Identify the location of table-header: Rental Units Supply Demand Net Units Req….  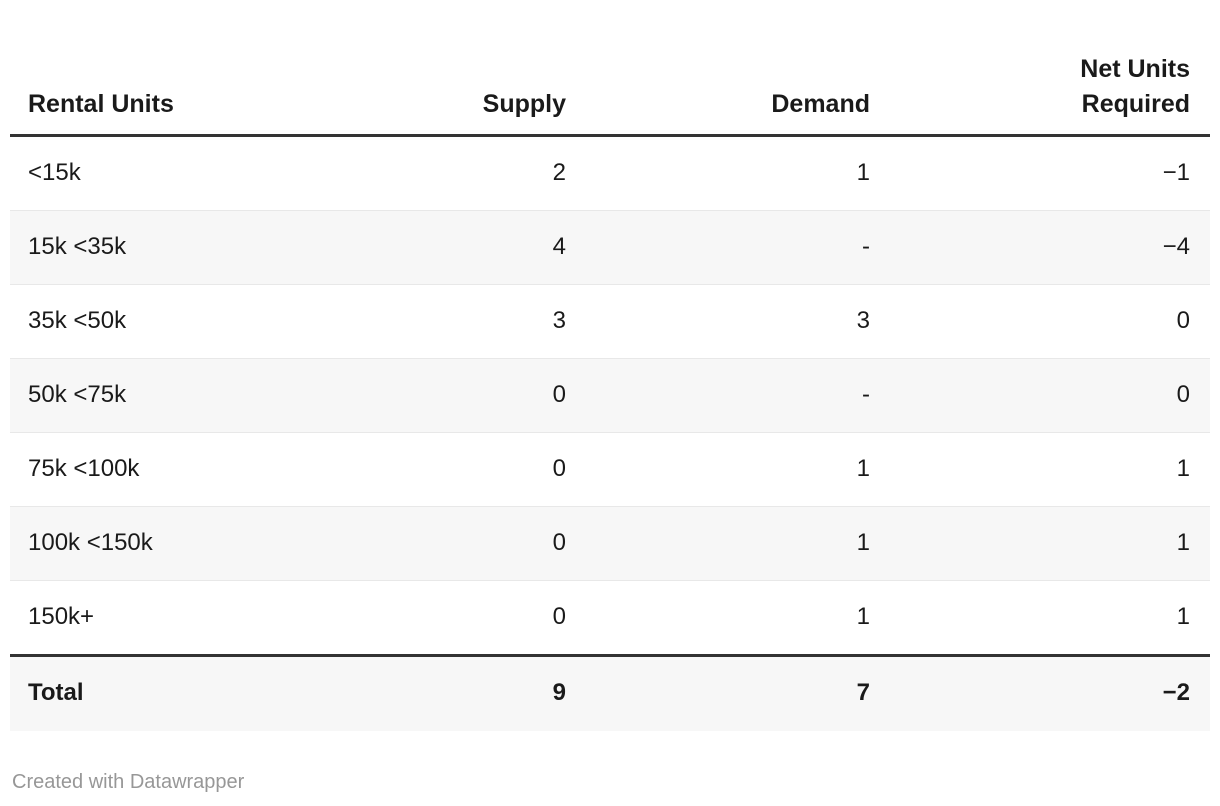
(610, 83).